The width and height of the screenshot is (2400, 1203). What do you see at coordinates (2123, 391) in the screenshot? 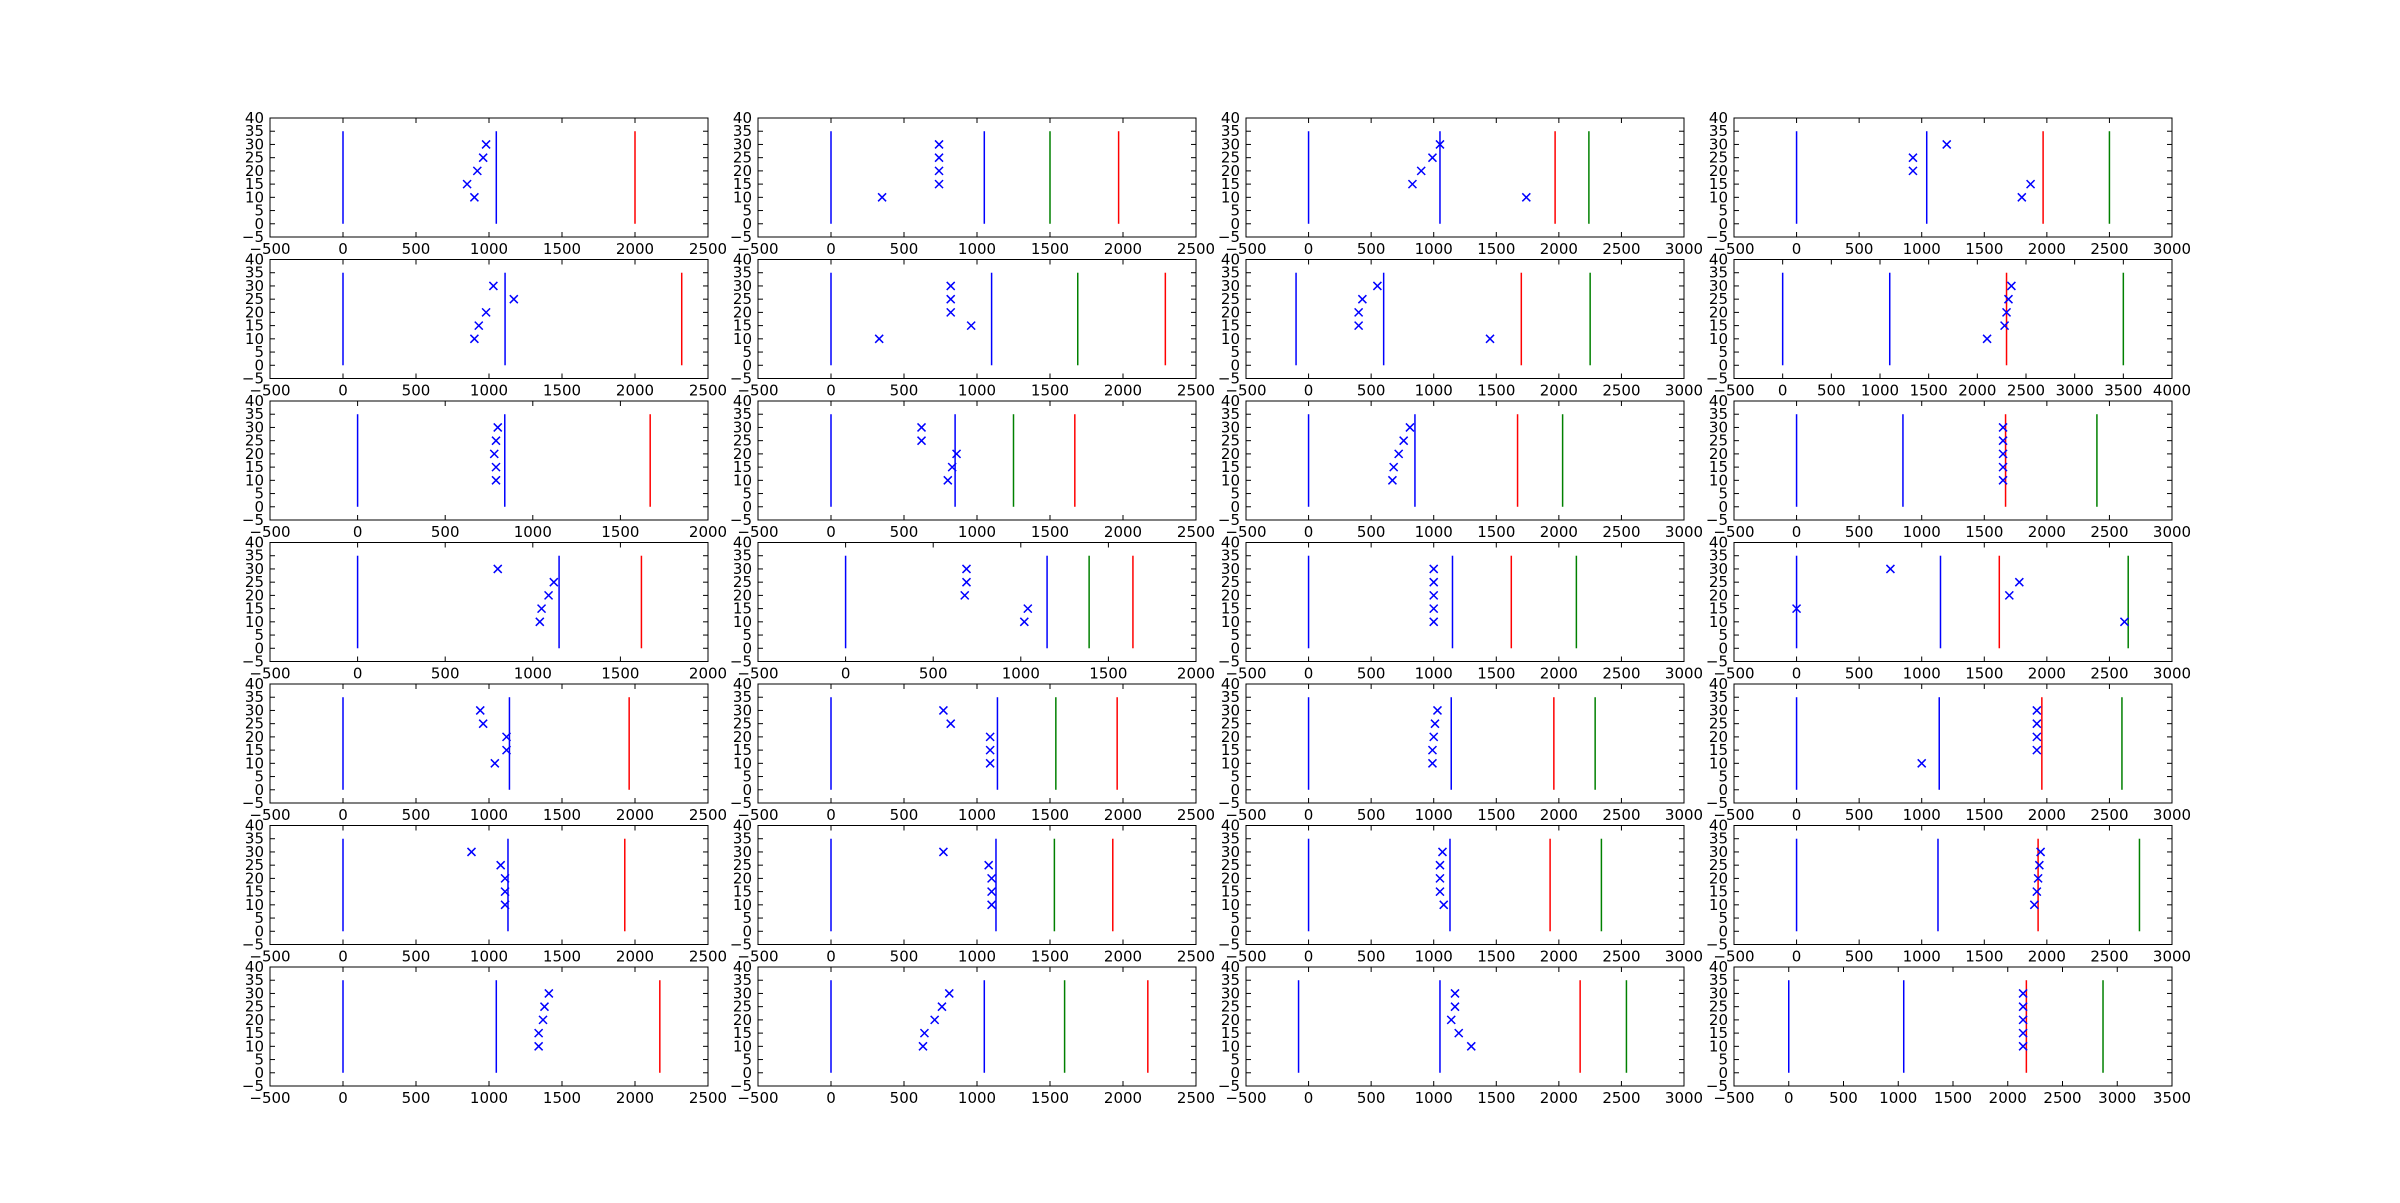
I see `x-tick-label: 3500` at bounding box center [2123, 391].